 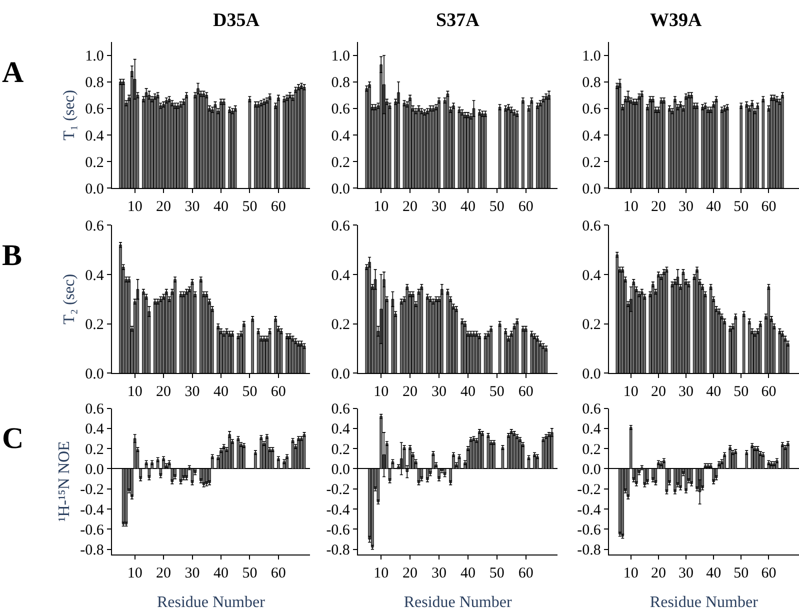 I want to click on text: A, so click(x=13, y=72).